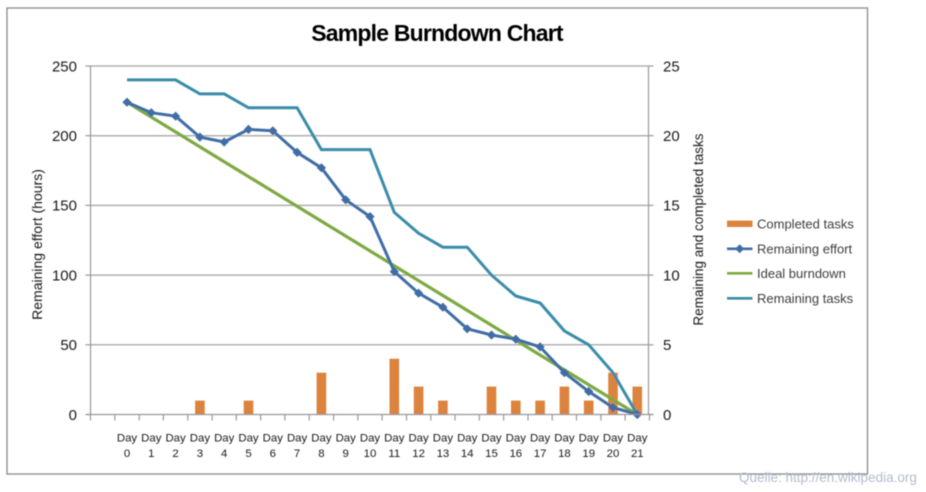  Describe the element at coordinates (64, 136) in the screenshot. I see `svg-text: 200` at that location.